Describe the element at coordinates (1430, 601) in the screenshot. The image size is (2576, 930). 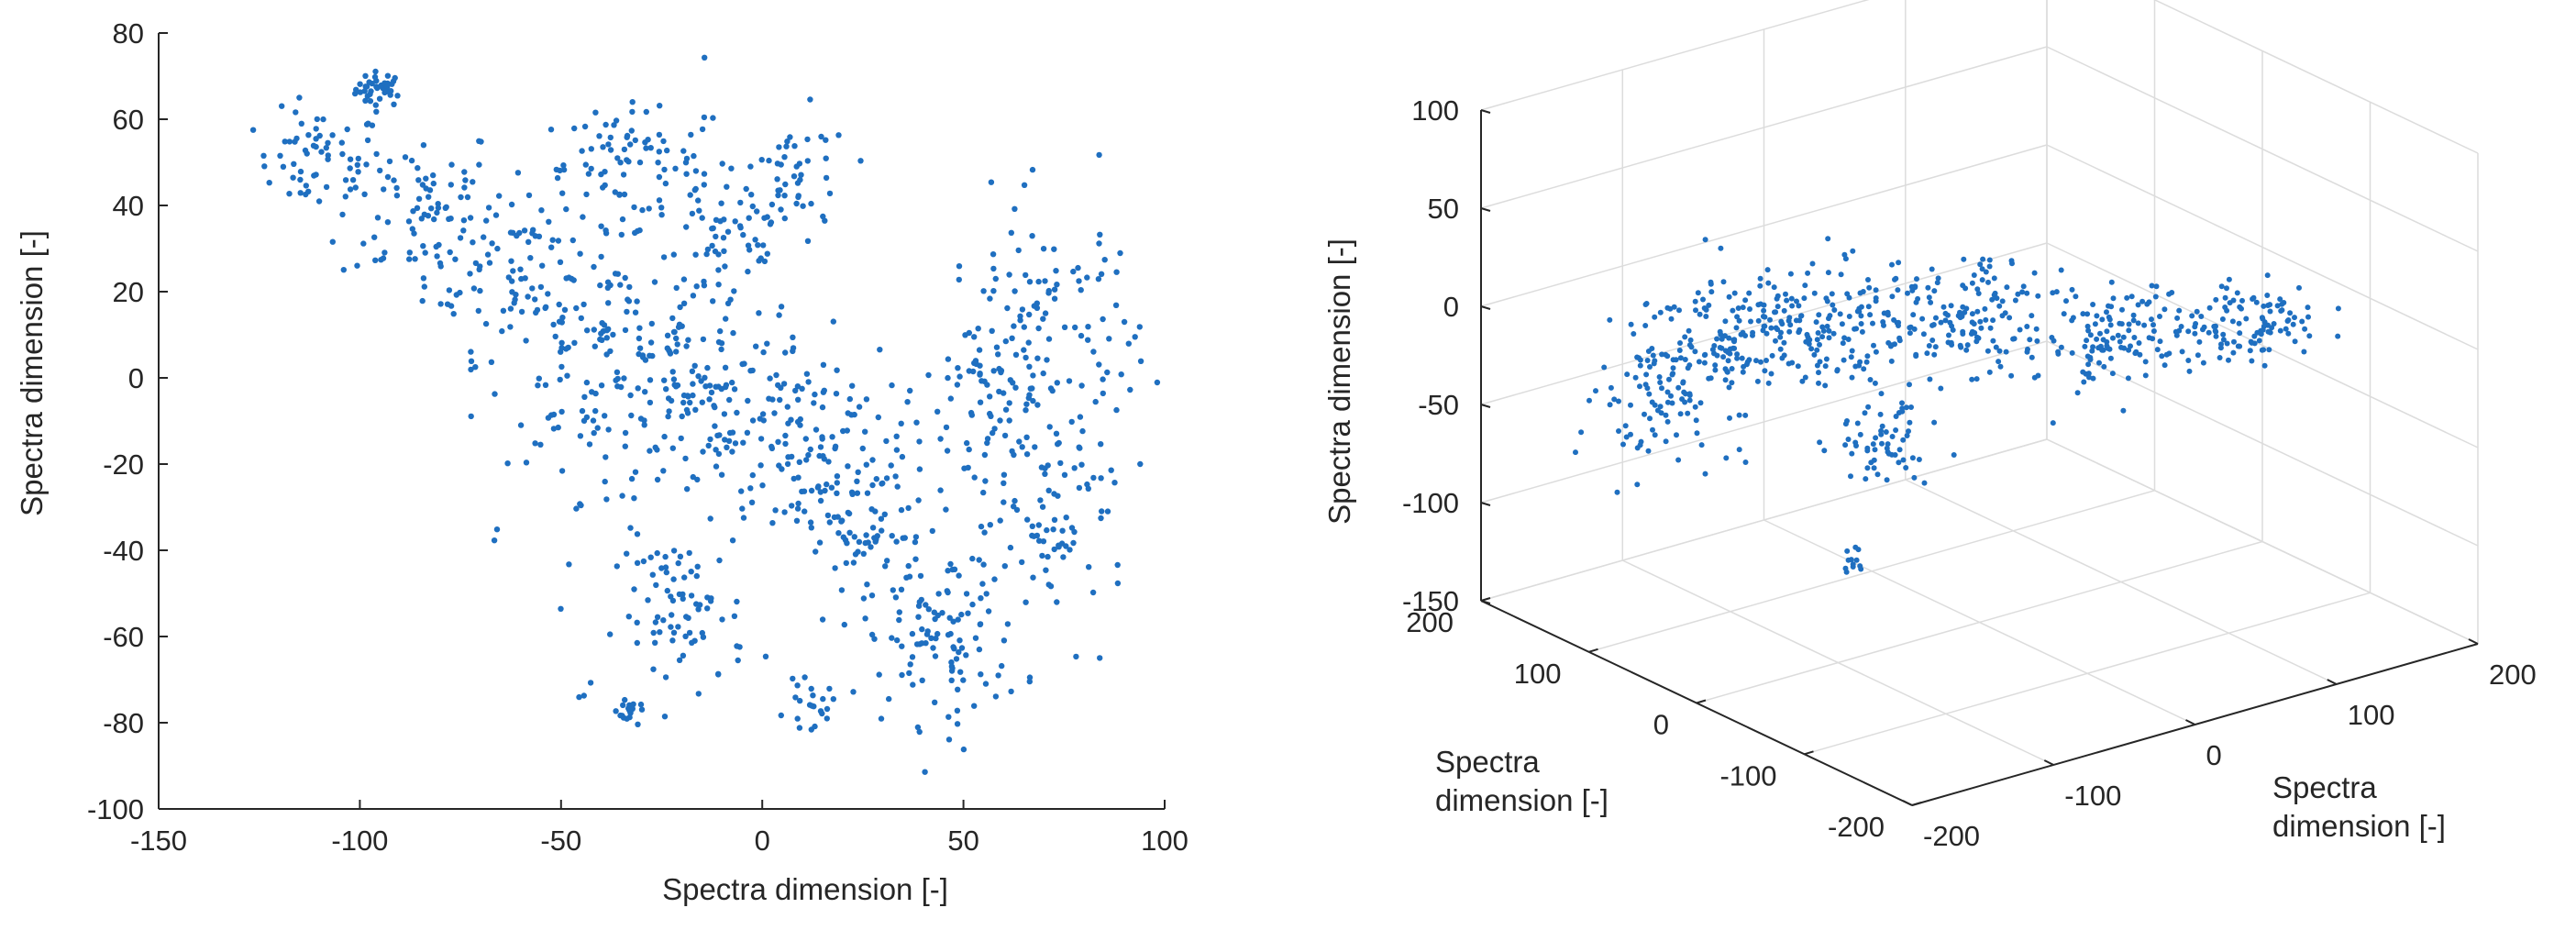
I see `z-tick-label: -150` at that location.